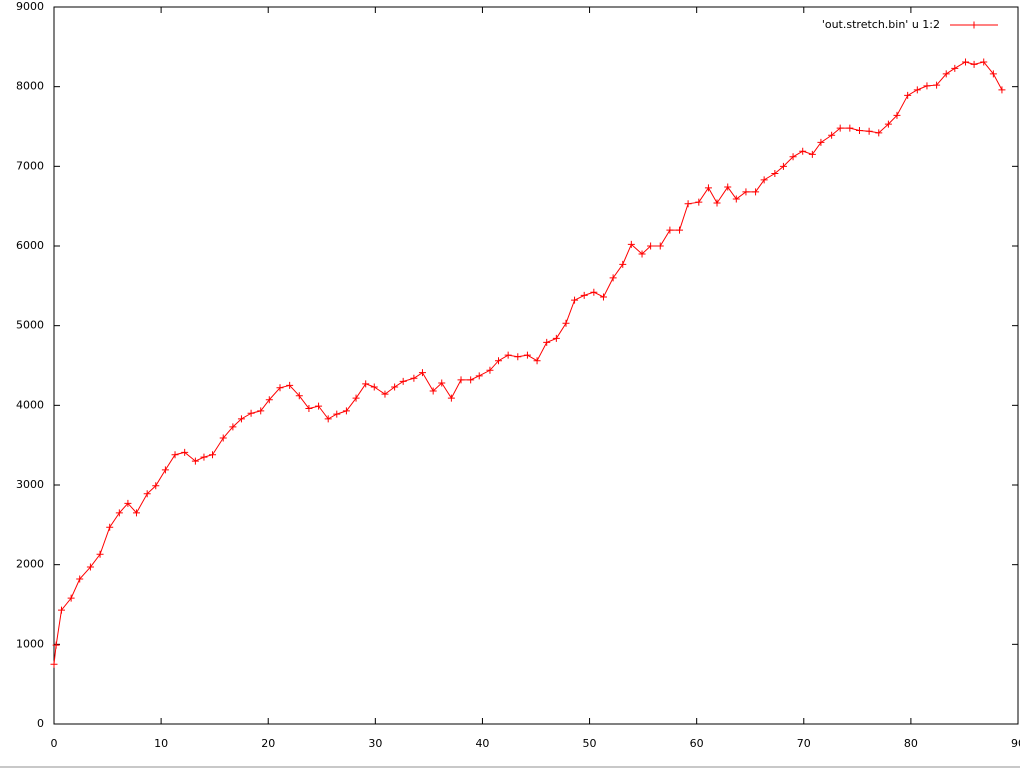 This screenshot has height=770, width=1020. Describe the element at coordinates (30, 325) in the screenshot. I see `y-tick-label: 5000` at that location.